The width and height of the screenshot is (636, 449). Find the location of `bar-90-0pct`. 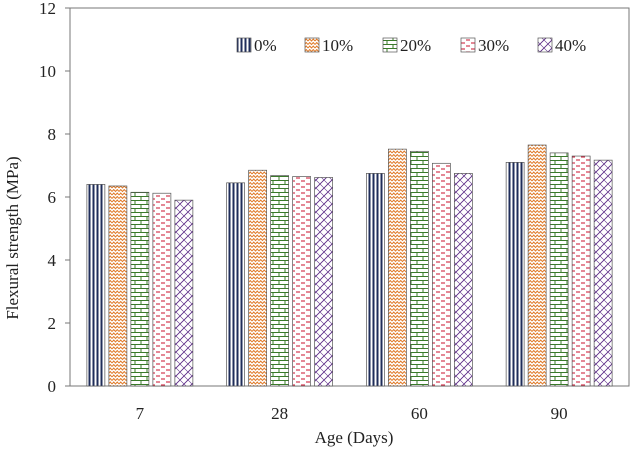

bar-90-0pct is located at coordinates (515, 274).